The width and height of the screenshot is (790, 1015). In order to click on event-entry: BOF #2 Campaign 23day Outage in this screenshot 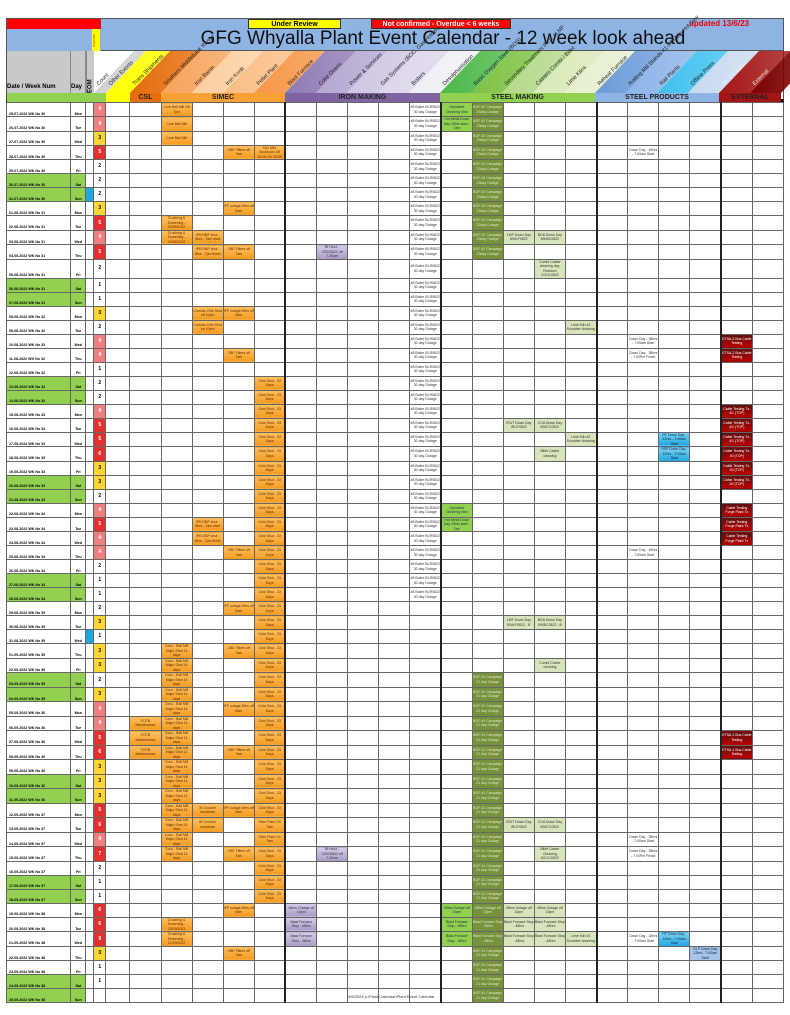, I will do `click(487, 180)`.